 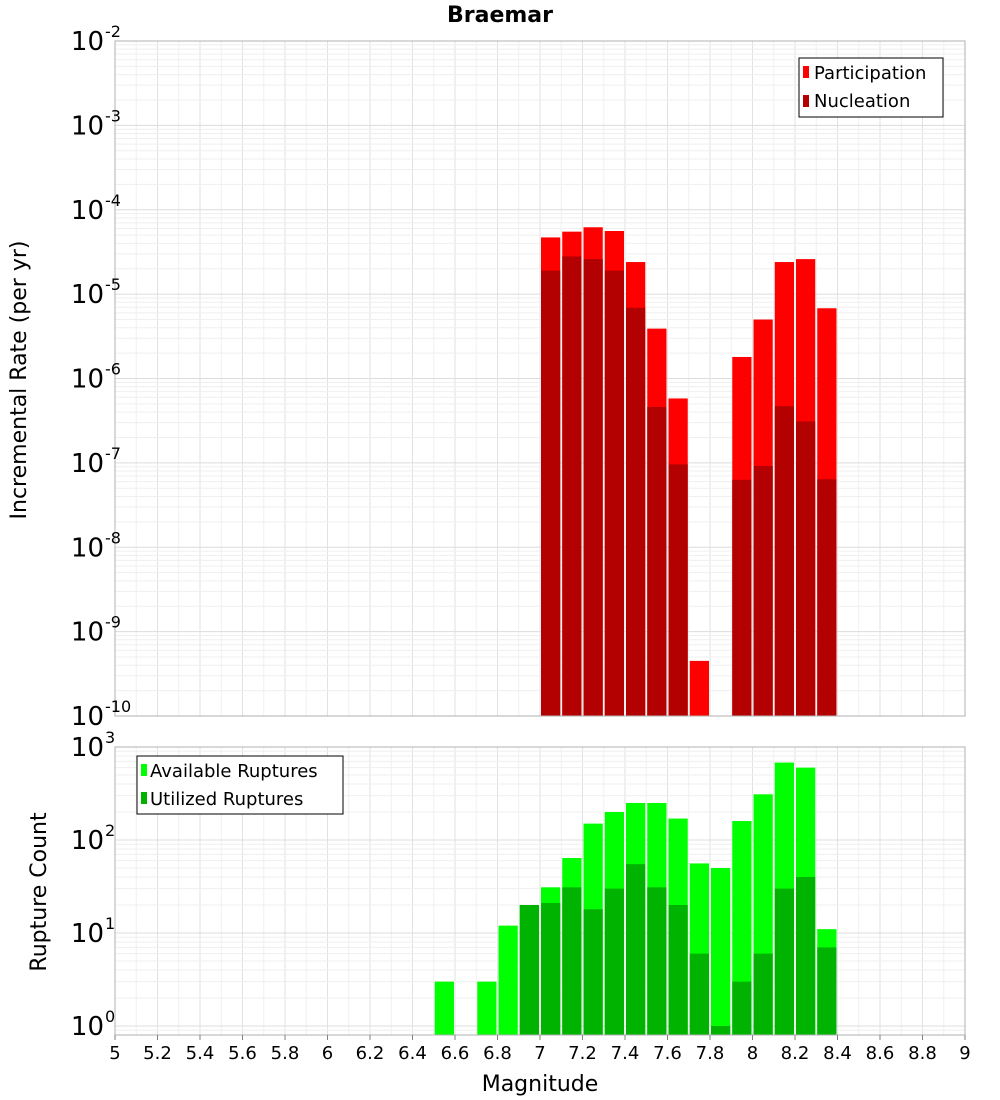 I want to click on x-tick-label: 6.6, so click(x=455, y=1053).